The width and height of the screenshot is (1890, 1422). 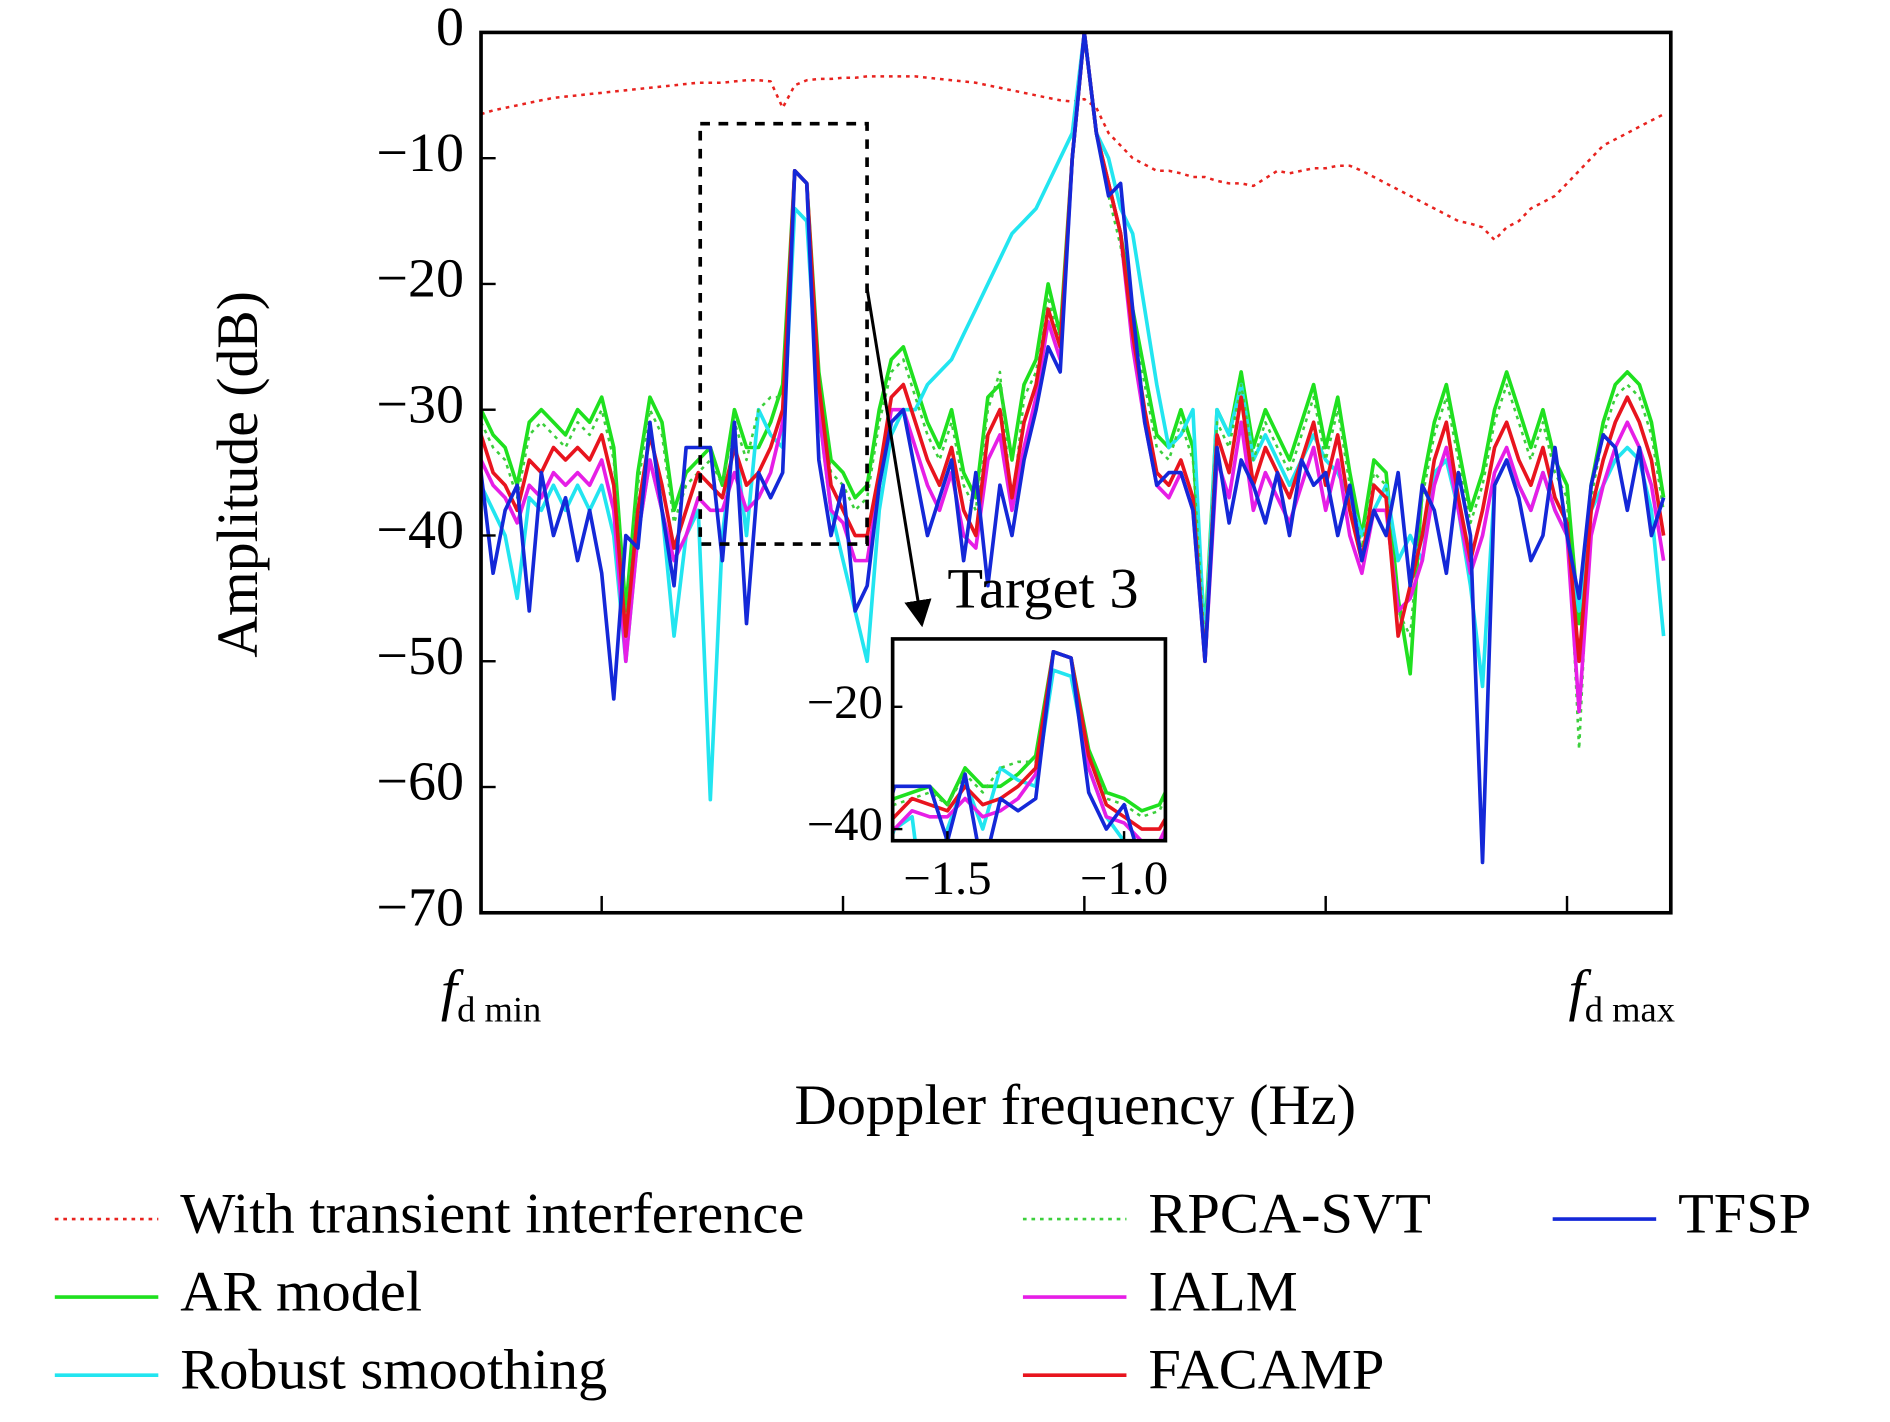 I want to click on zoom-box, so click(x=783, y=333).